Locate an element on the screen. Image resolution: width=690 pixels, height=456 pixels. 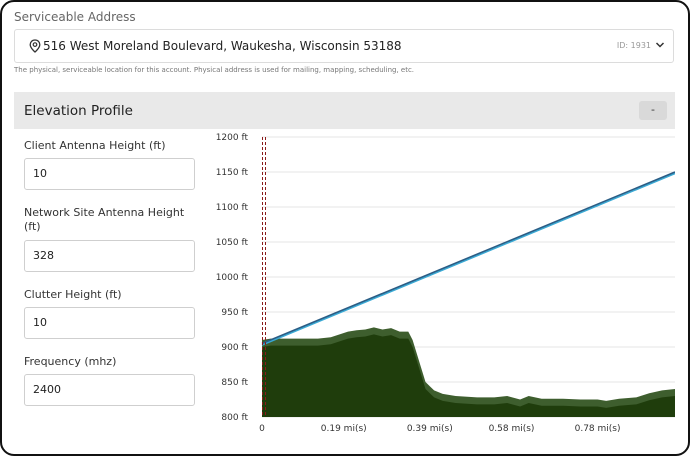
terrain-area is located at coordinates (468, 375).